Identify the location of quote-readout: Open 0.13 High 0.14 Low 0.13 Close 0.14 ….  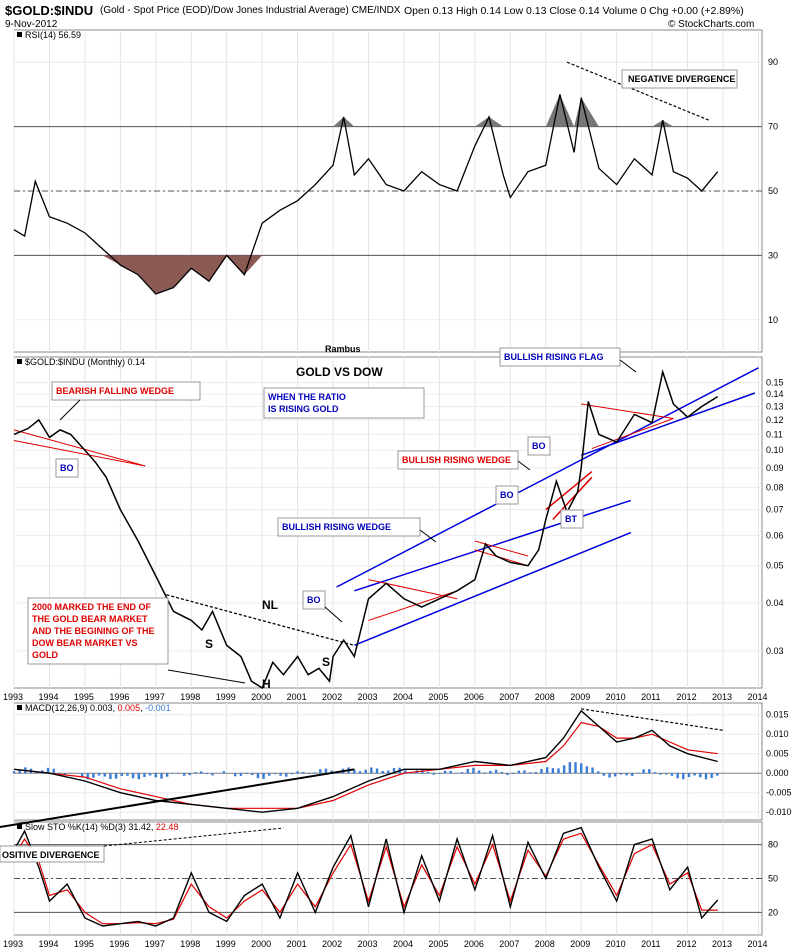
(574, 11).